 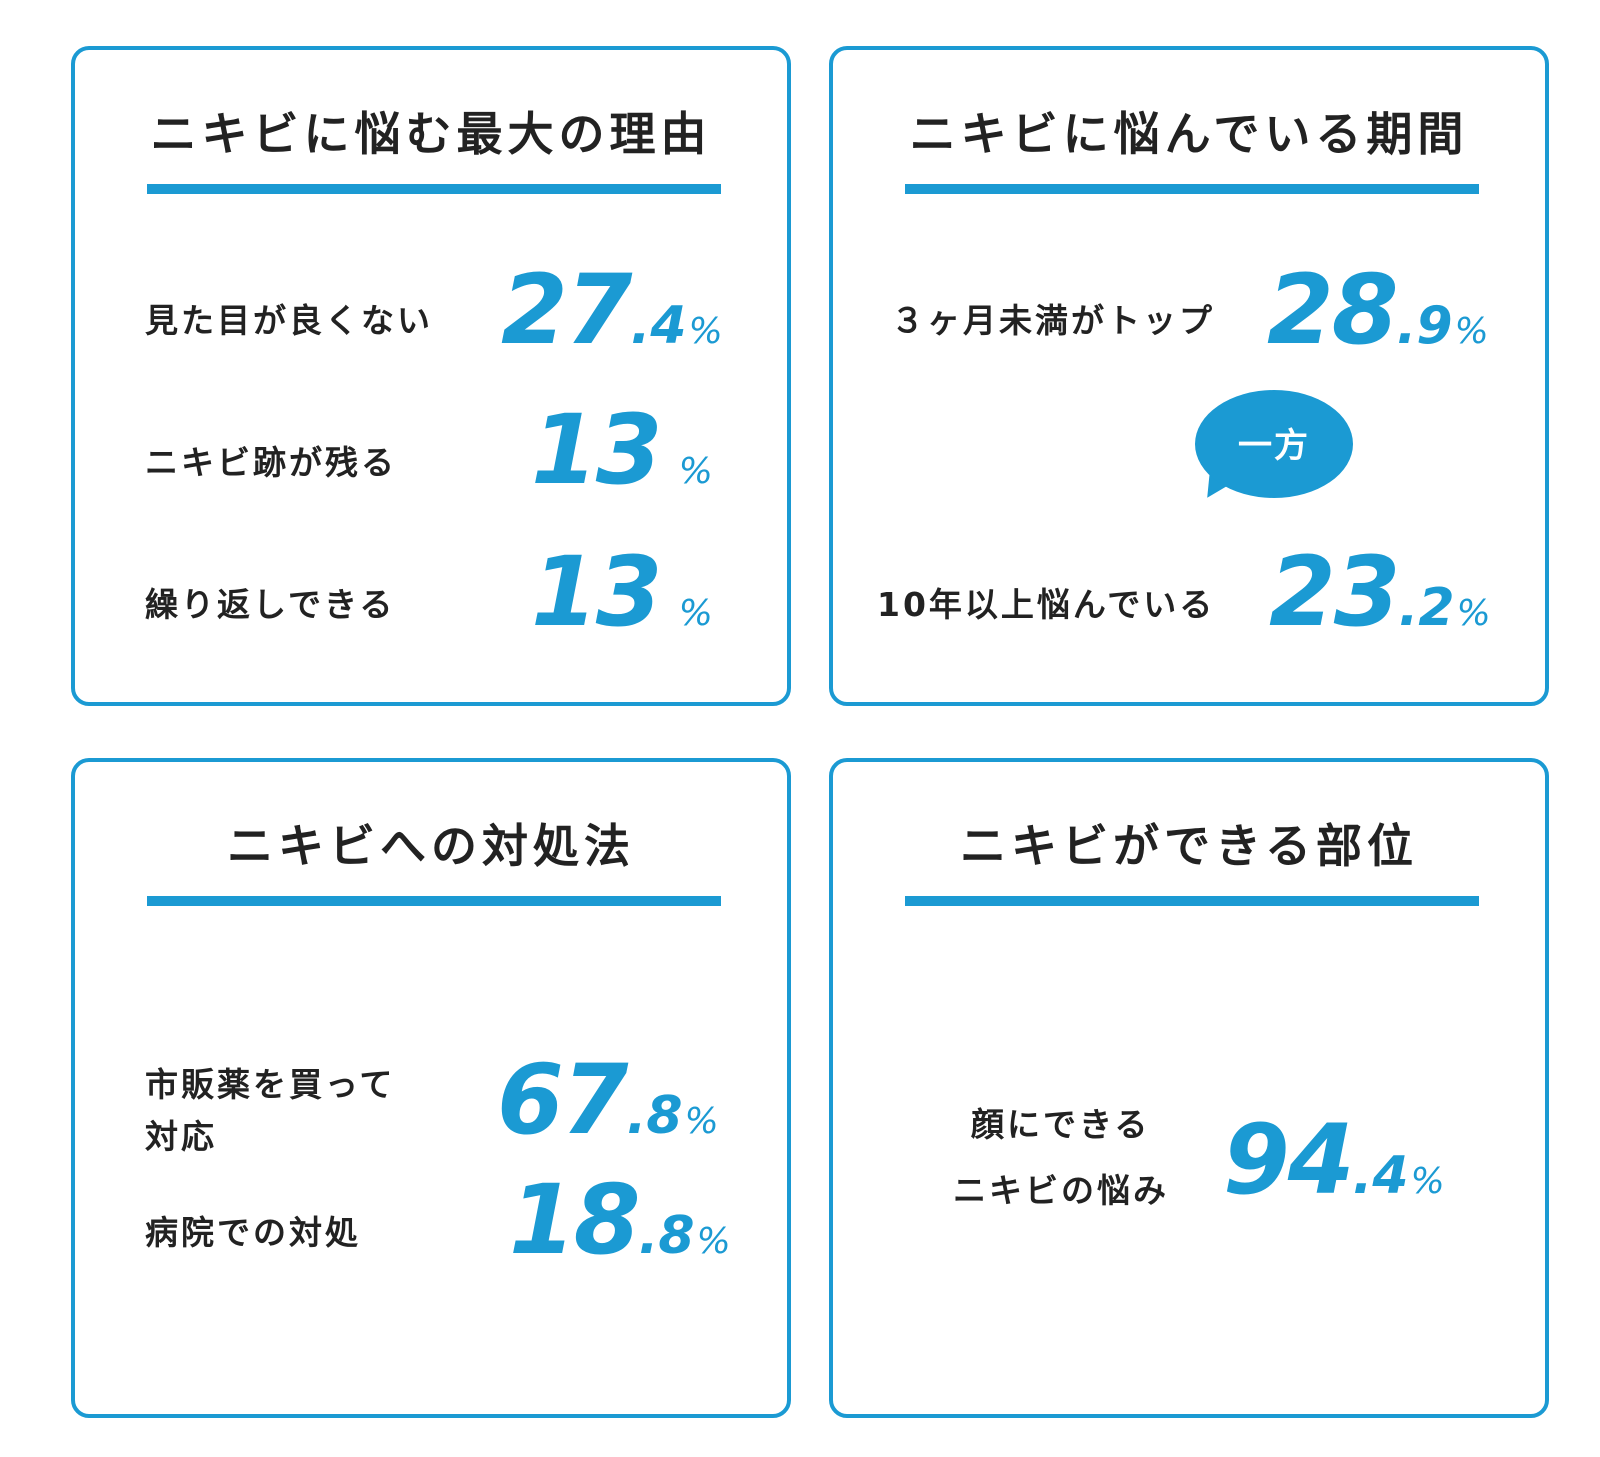 I want to click on stat-integer: 23, so click(x=1335, y=592).